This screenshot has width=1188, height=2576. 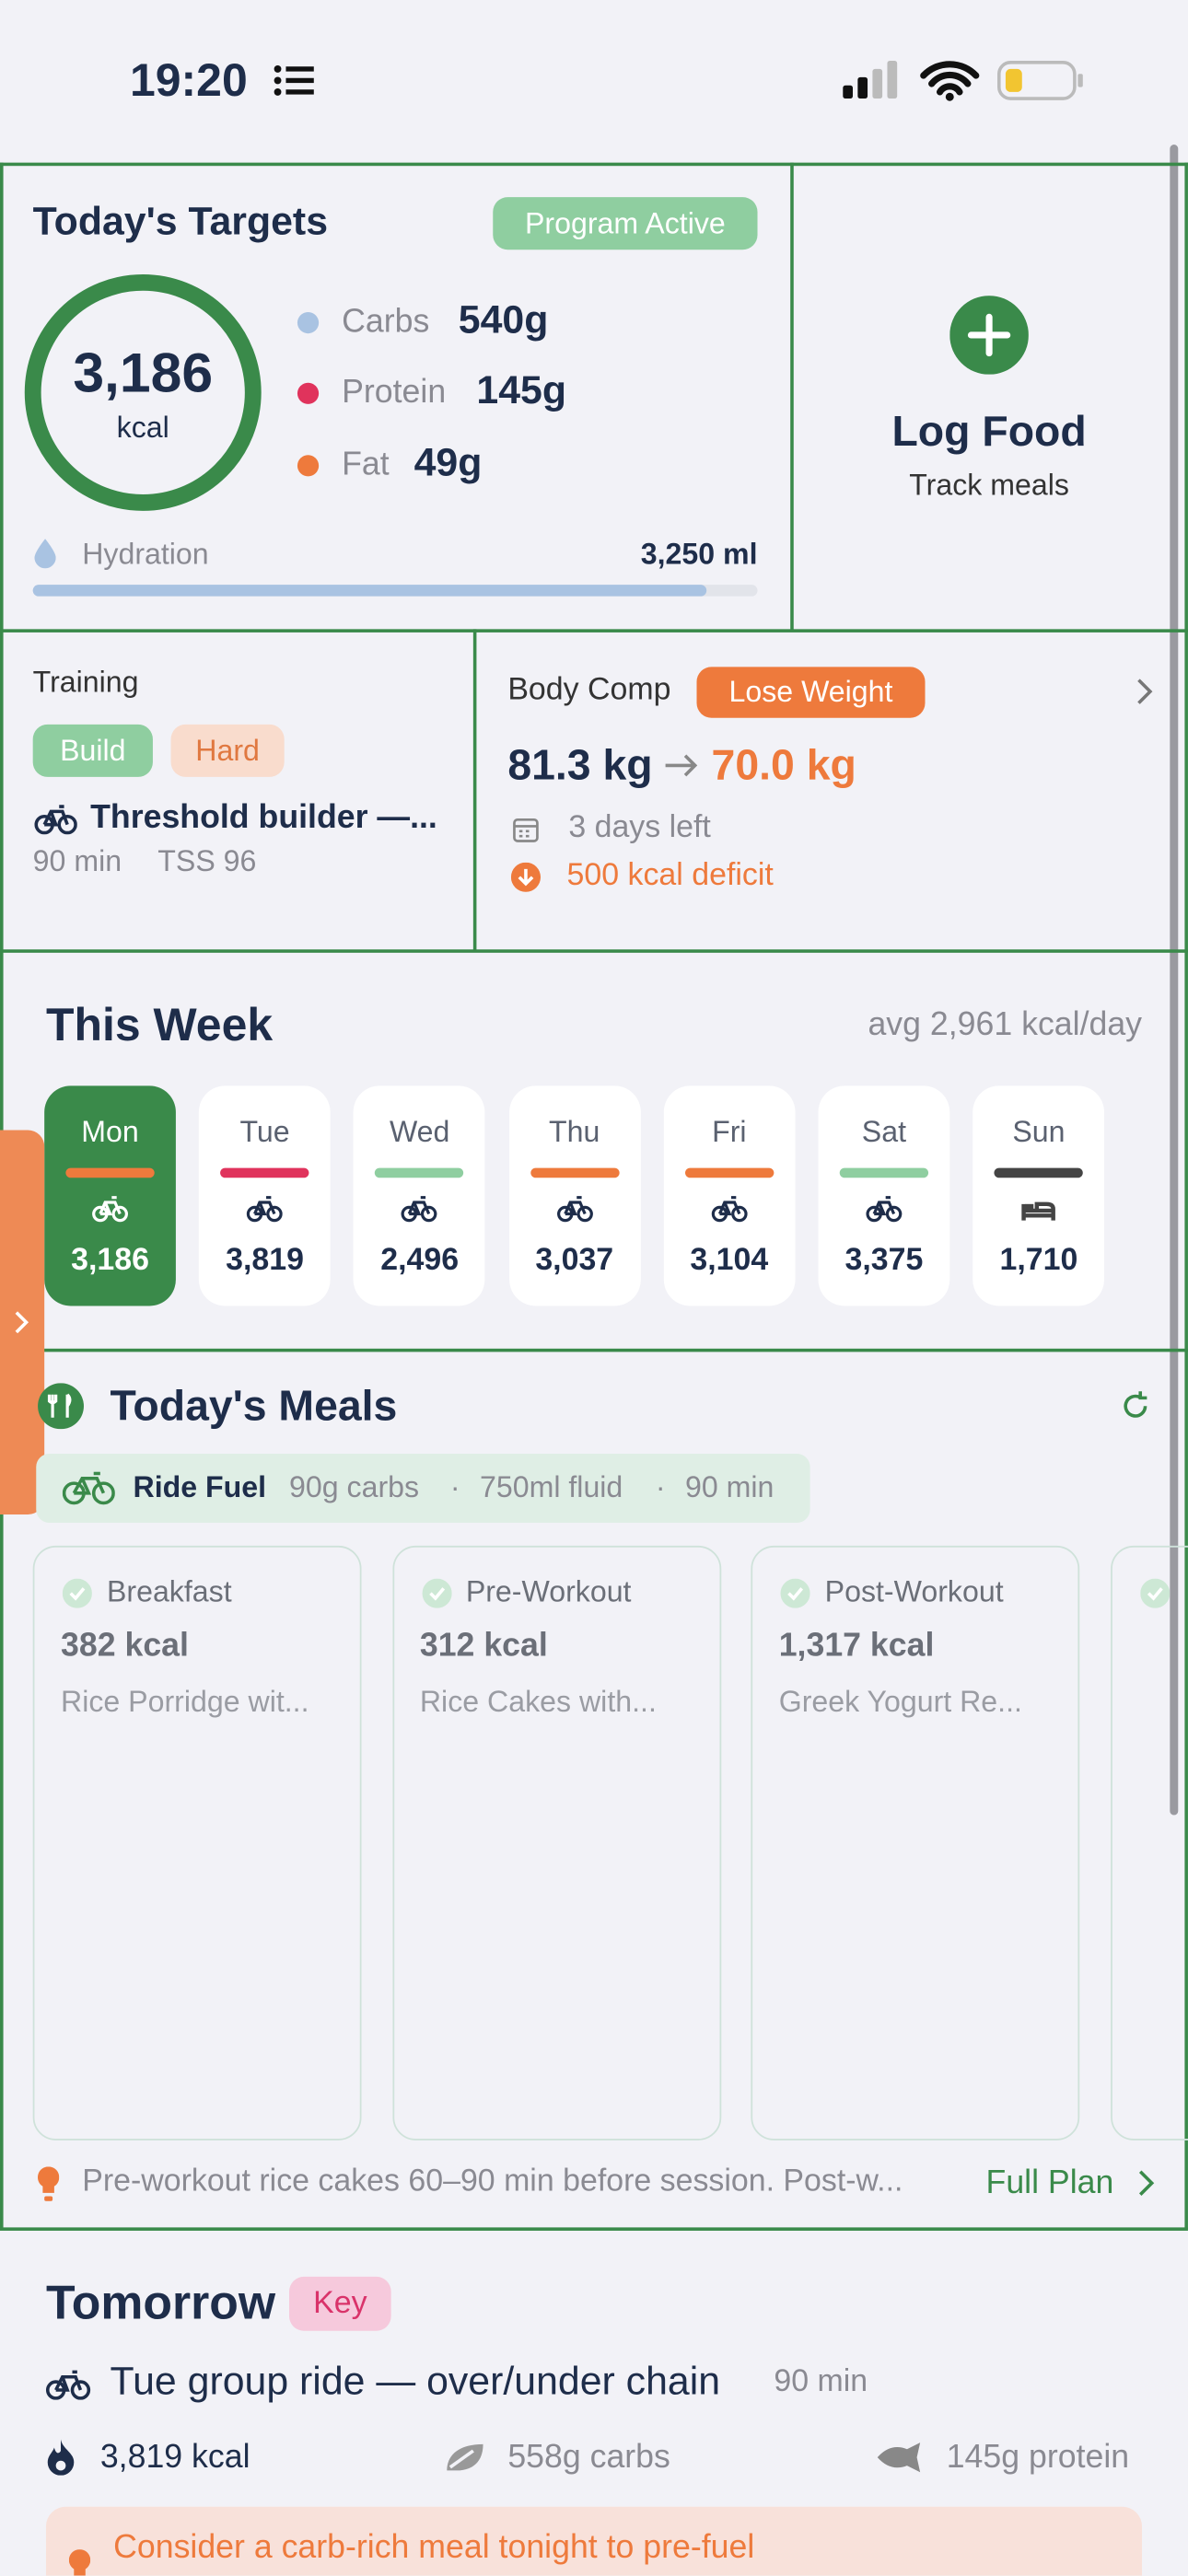 I want to click on day-name: Wed, so click(x=419, y=1132).